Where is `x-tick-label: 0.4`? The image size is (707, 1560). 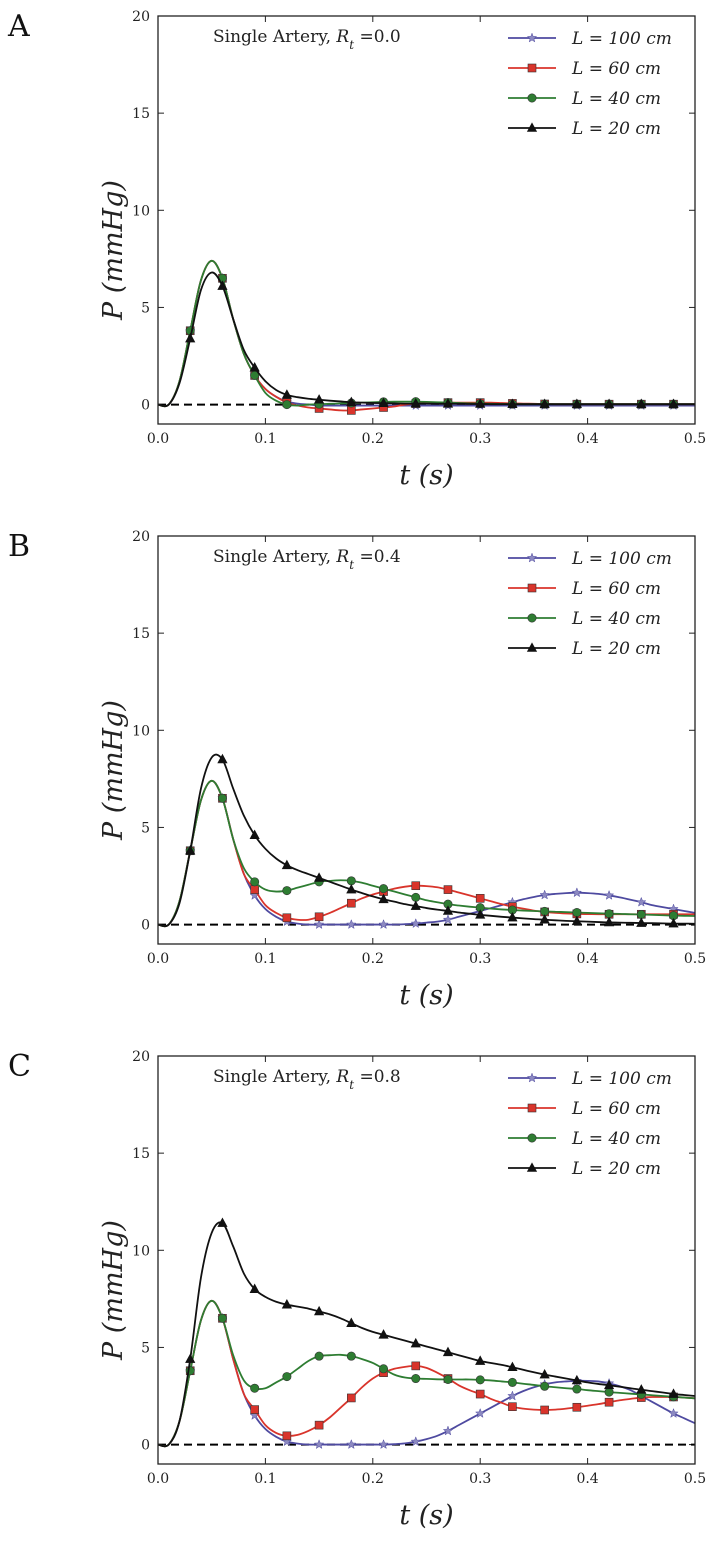
x-tick-label: 0.4 is located at coordinates (587, 1479).